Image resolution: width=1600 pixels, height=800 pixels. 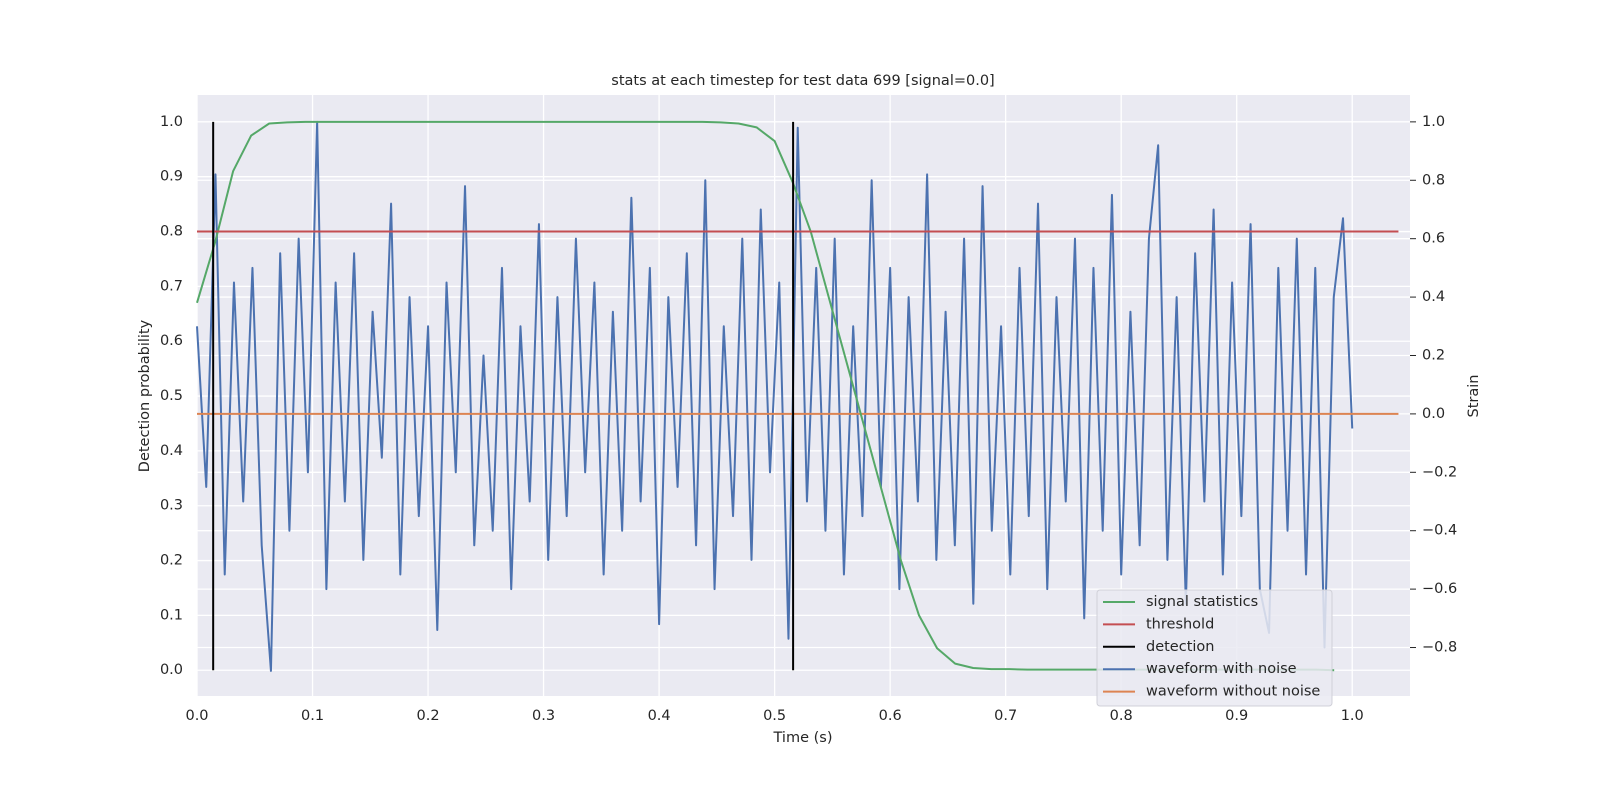 I want to click on y-axis-label: Detection probability, so click(x=145, y=395).